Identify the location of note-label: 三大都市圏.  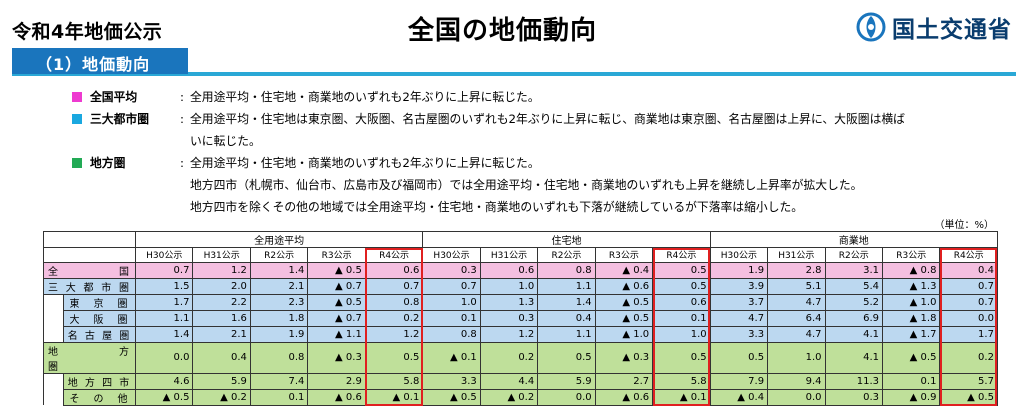
(119, 119).